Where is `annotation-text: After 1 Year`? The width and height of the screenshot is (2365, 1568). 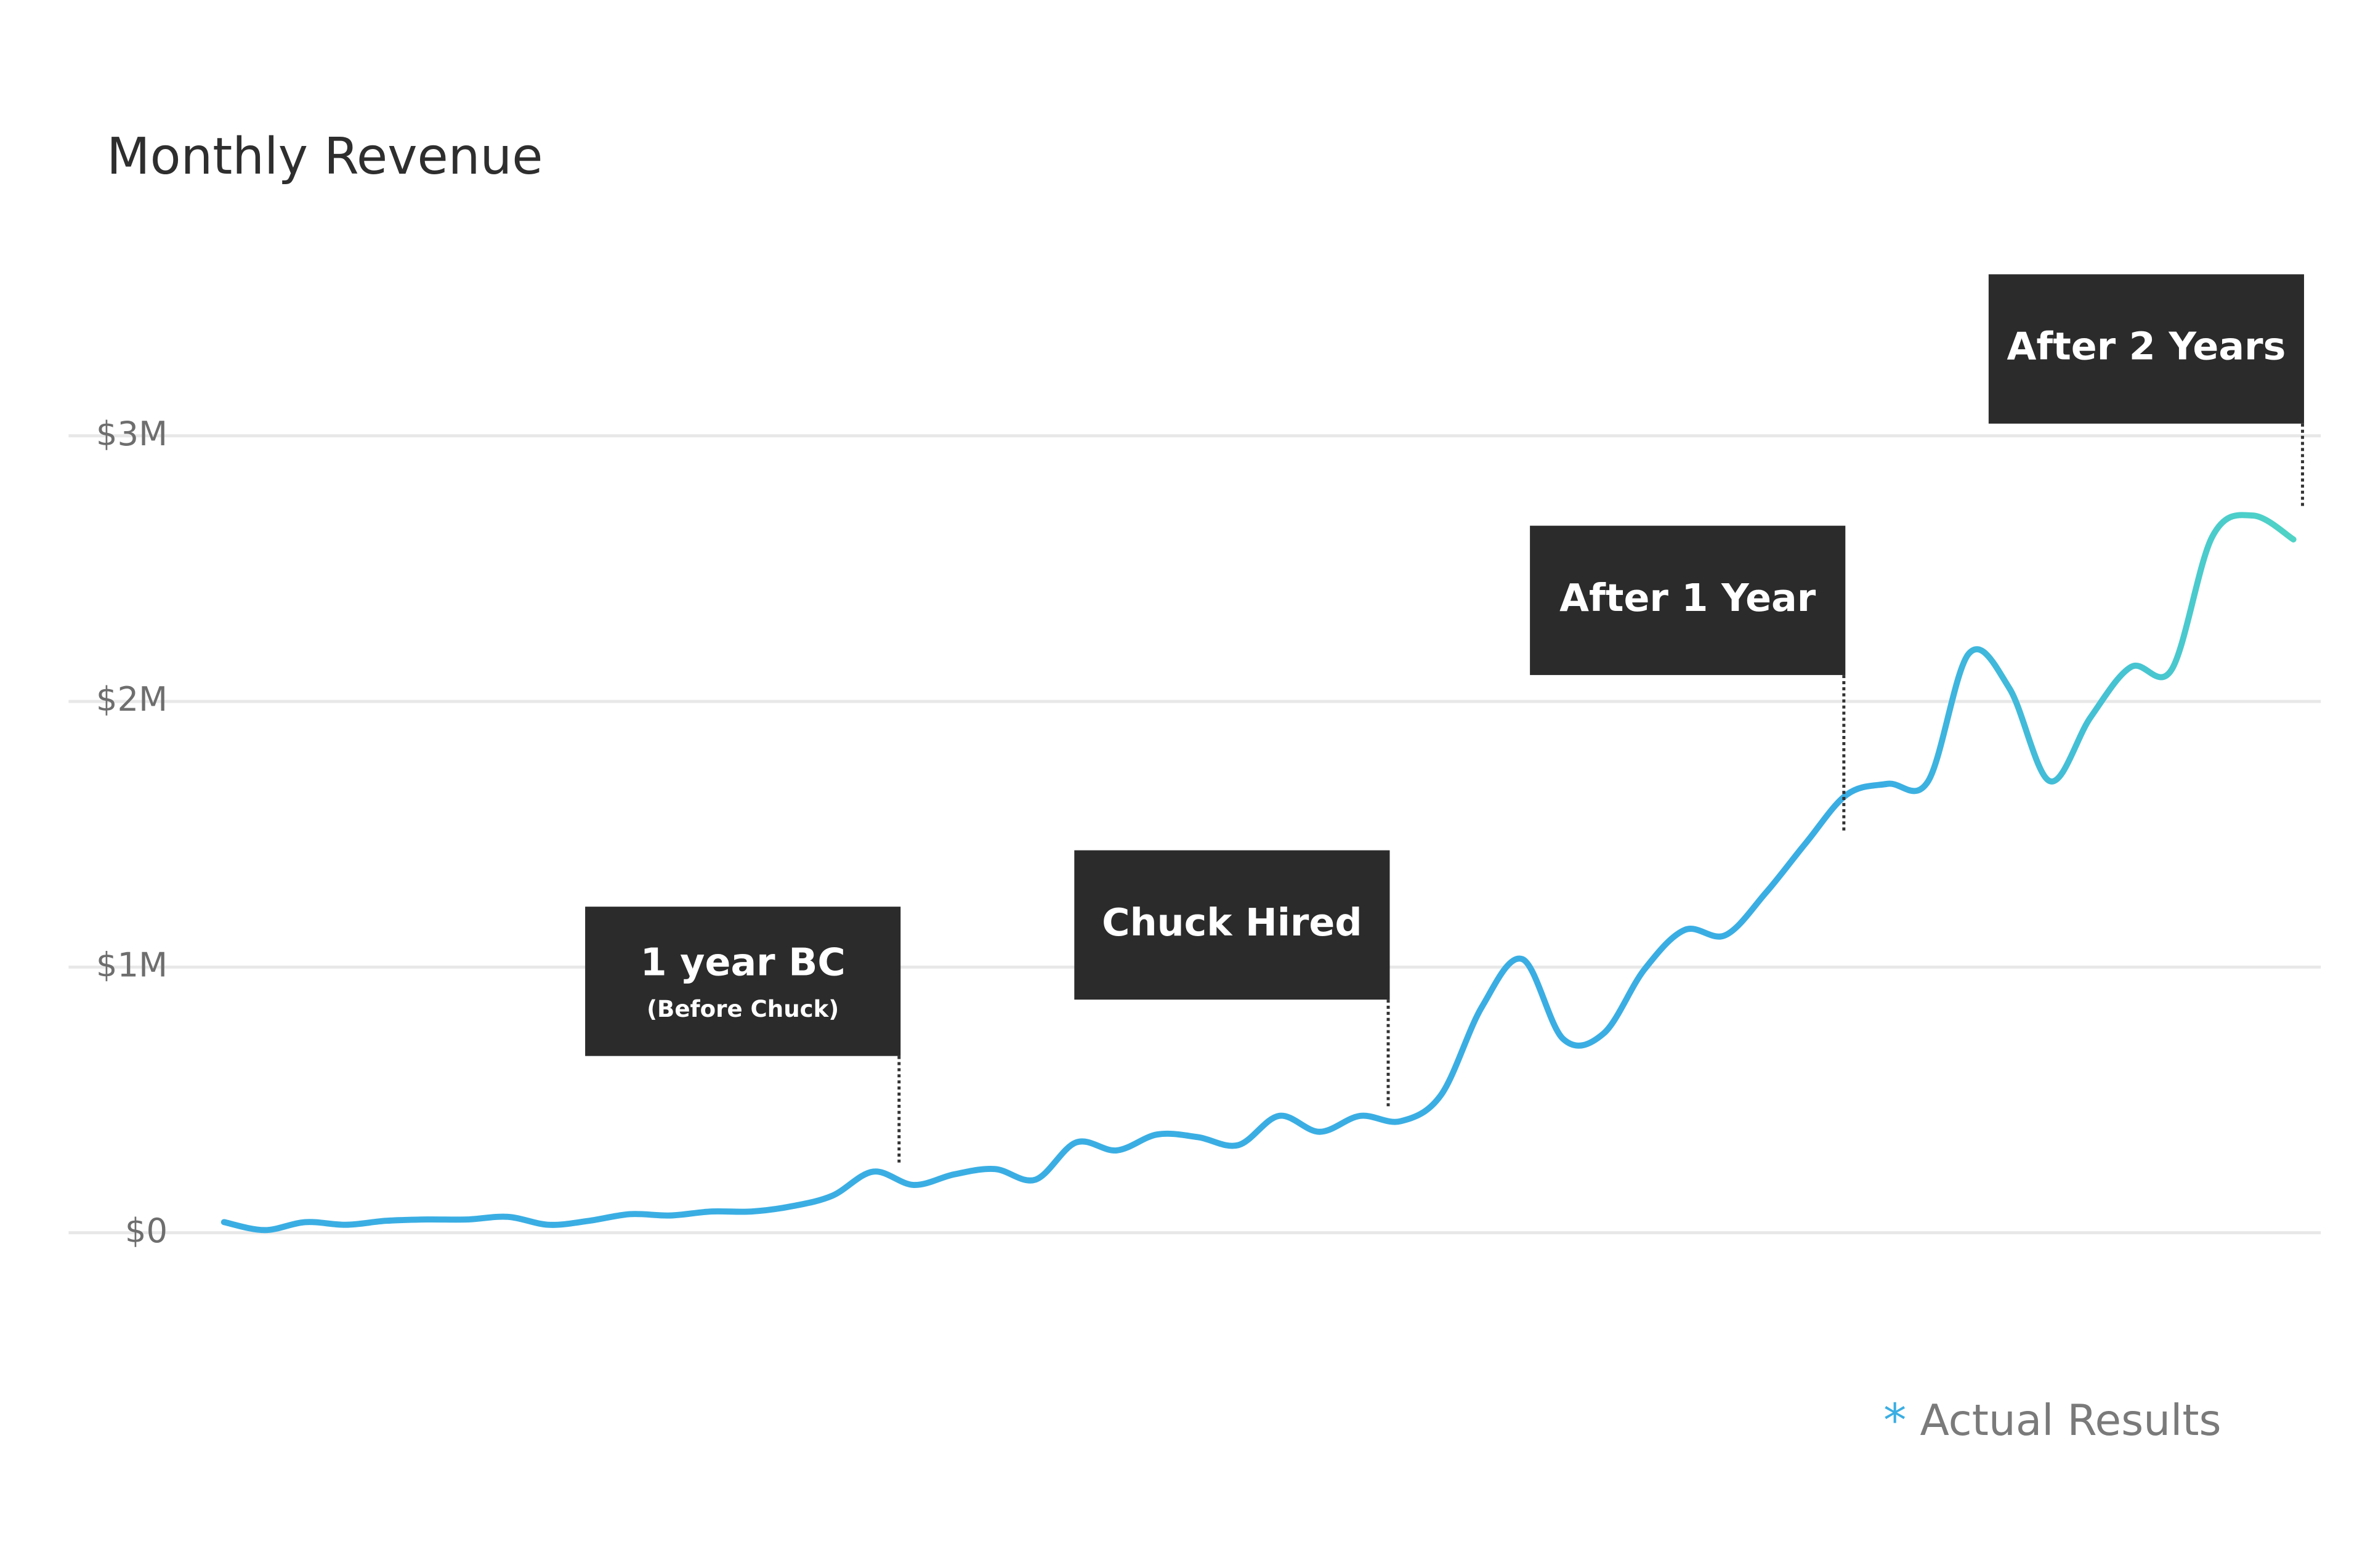 annotation-text: After 1 Year is located at coordinates (1687, 598).